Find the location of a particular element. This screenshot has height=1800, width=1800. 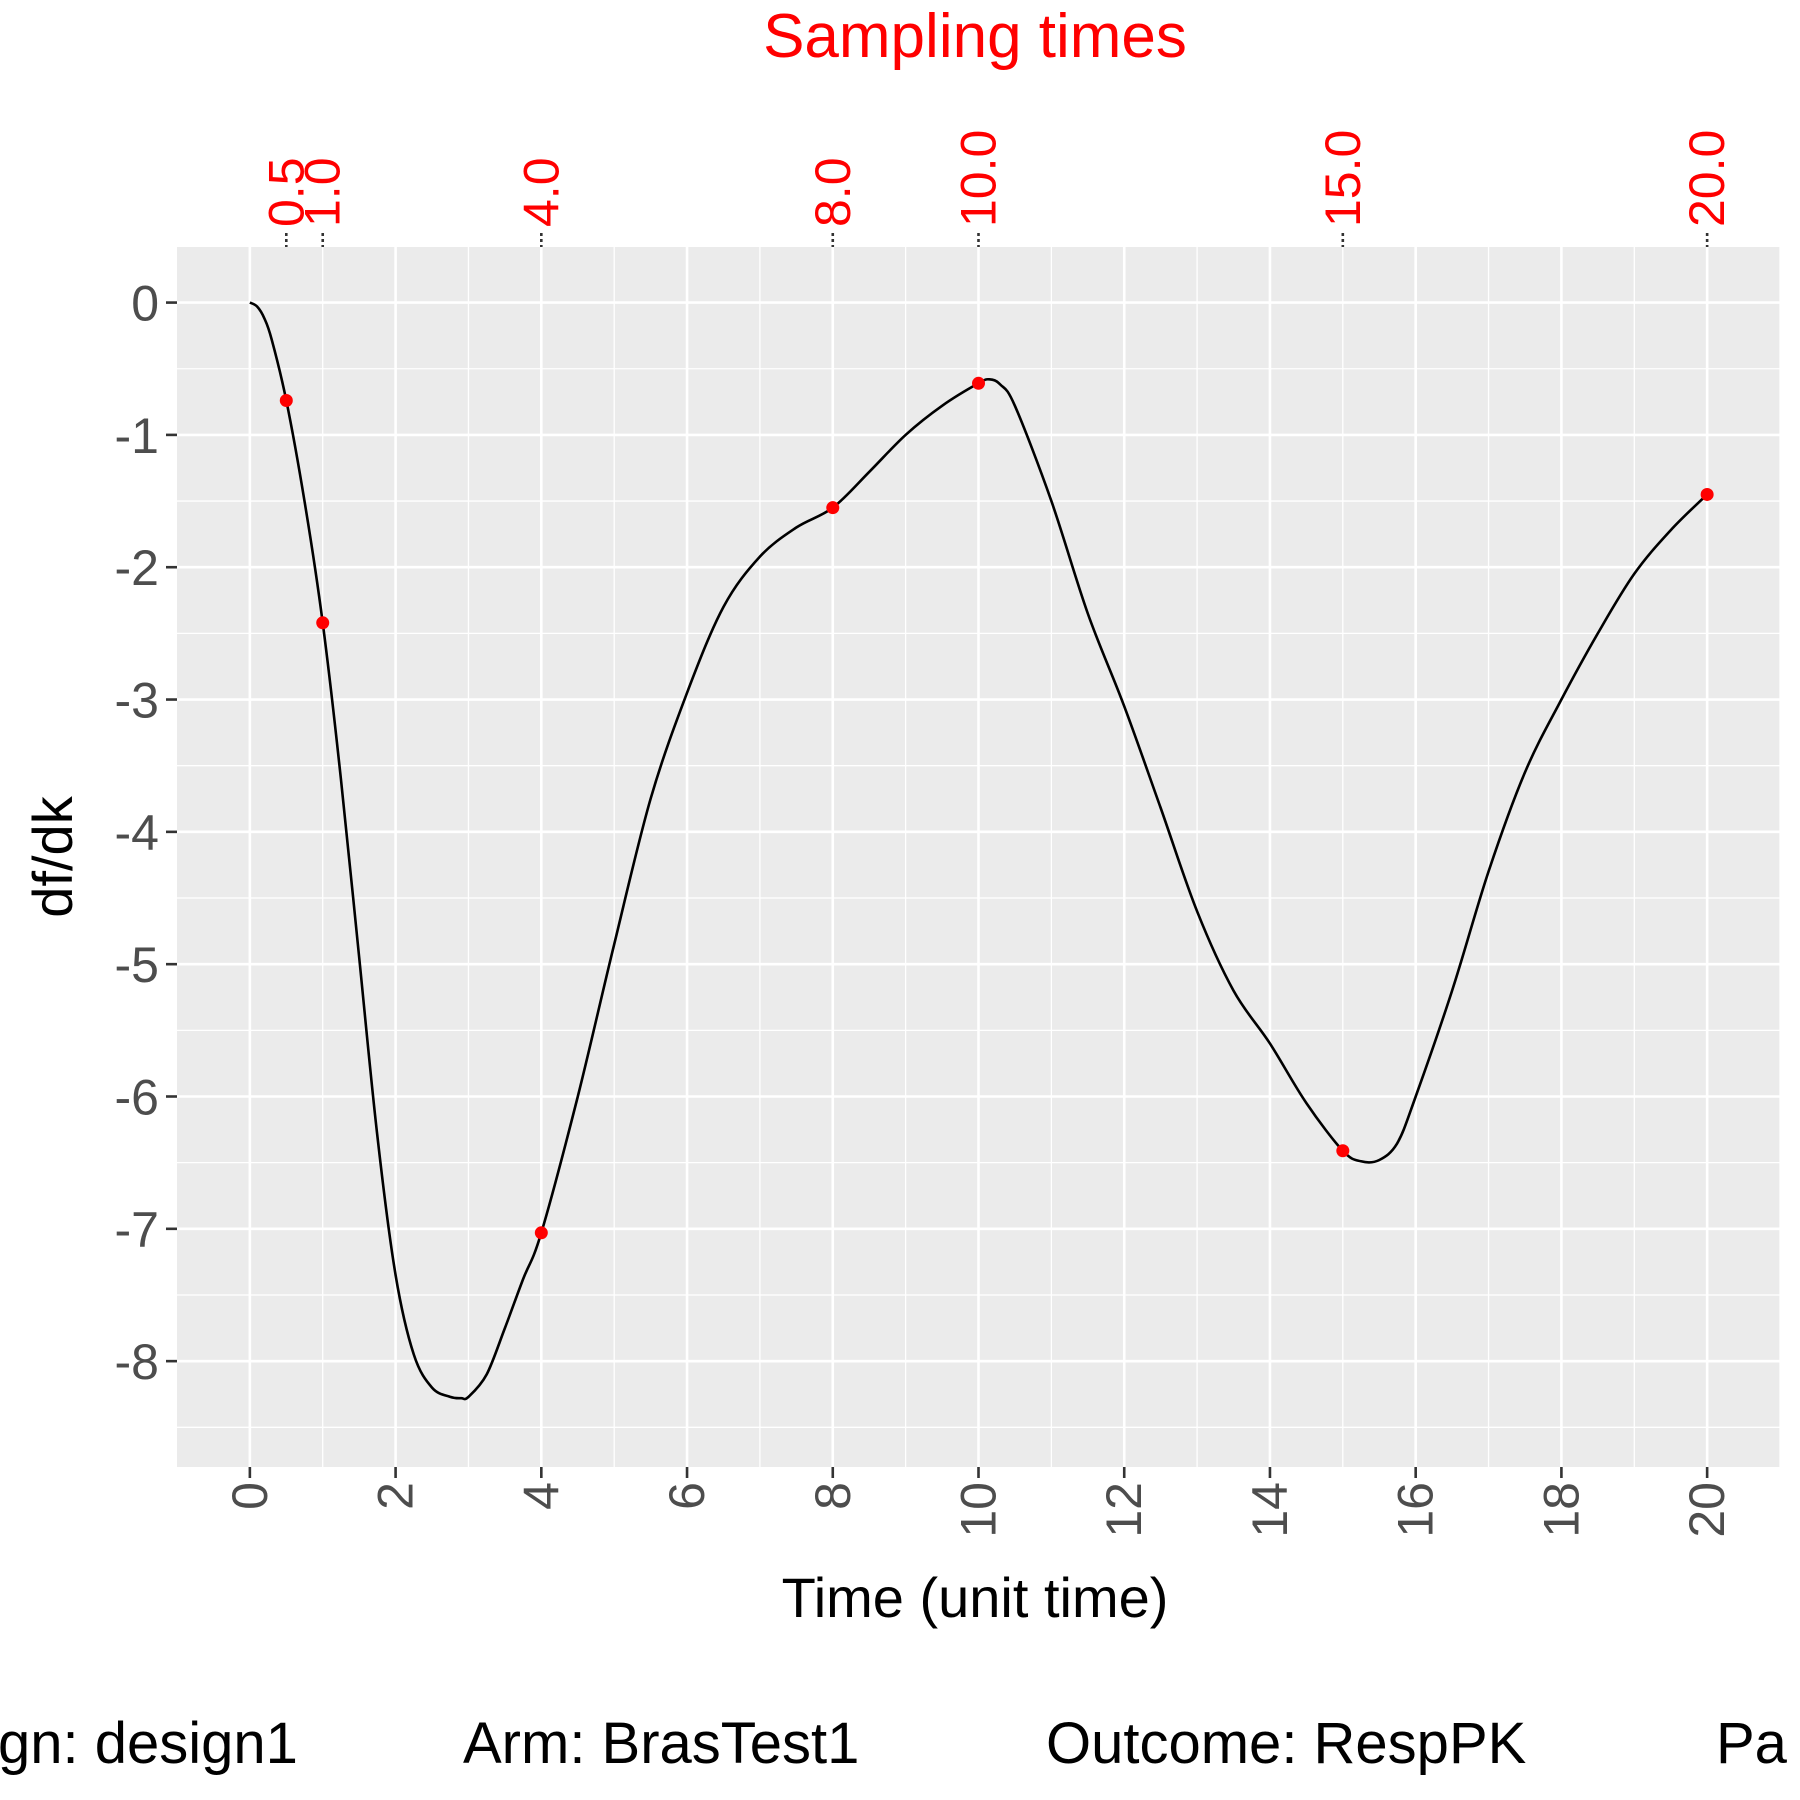

sampling-time-label: 1.0 is located at coordinates (323, 192).